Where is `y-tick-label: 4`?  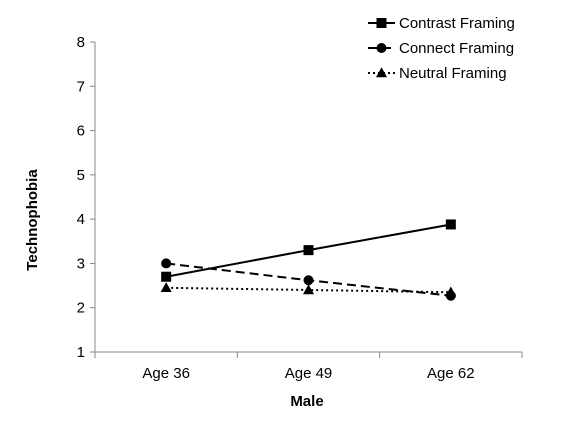
y-tick-label: 4 is located at coordinates (81, 219).